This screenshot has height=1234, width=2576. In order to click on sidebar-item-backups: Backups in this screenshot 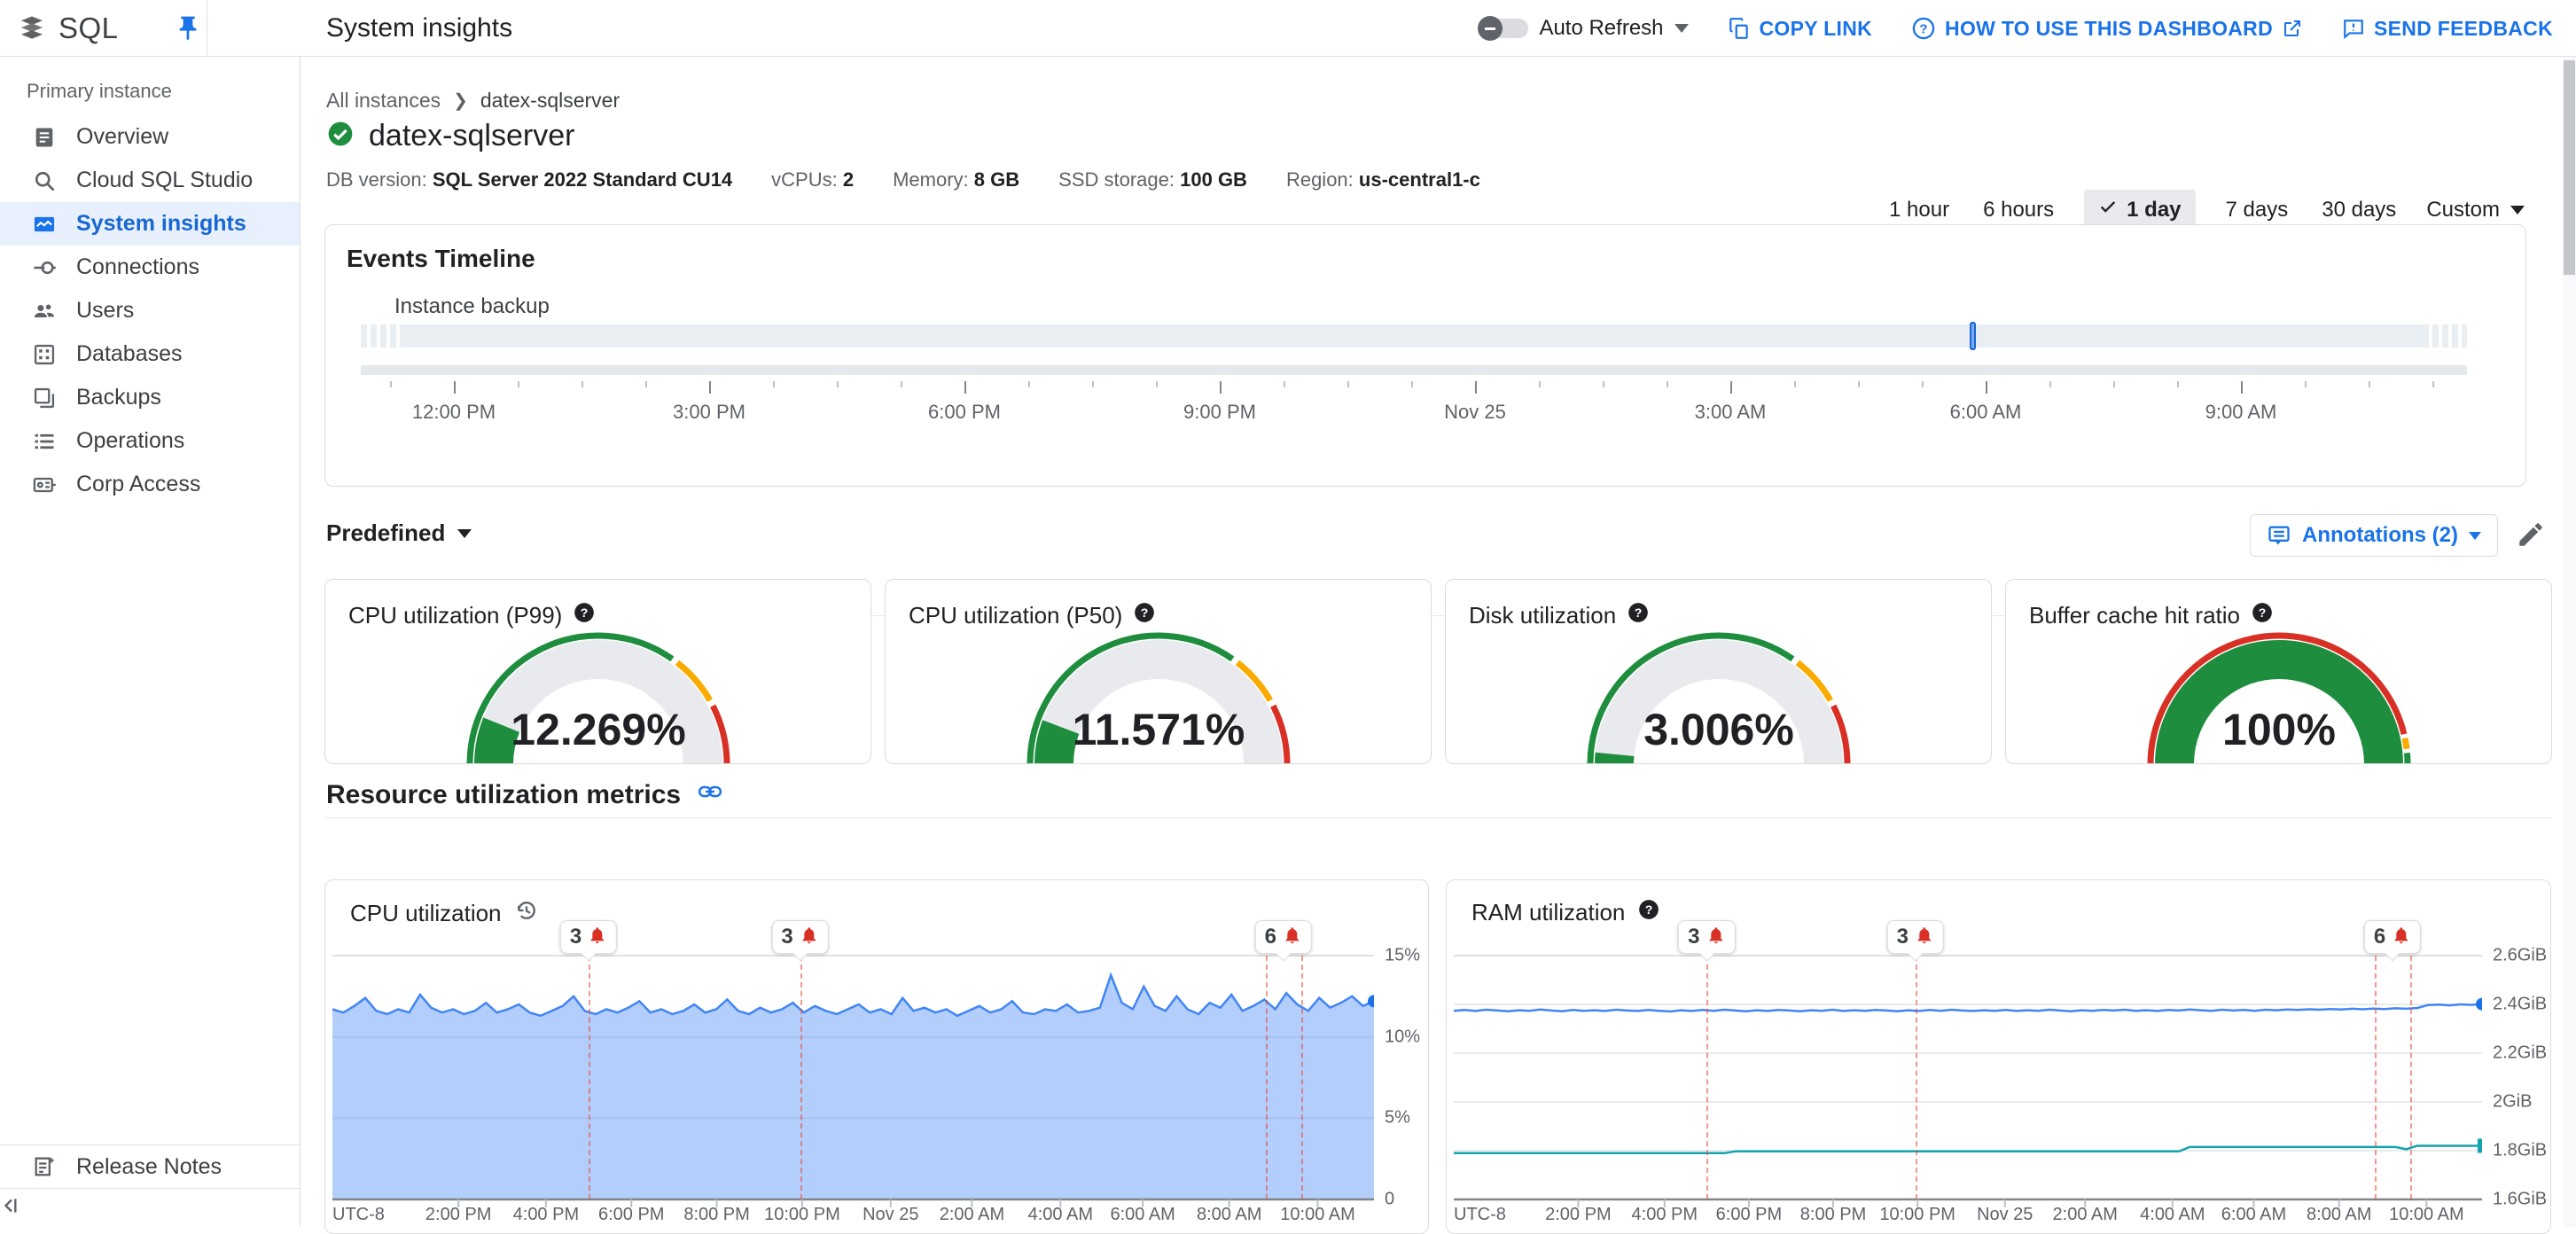, I will do `click(150, 397)`.